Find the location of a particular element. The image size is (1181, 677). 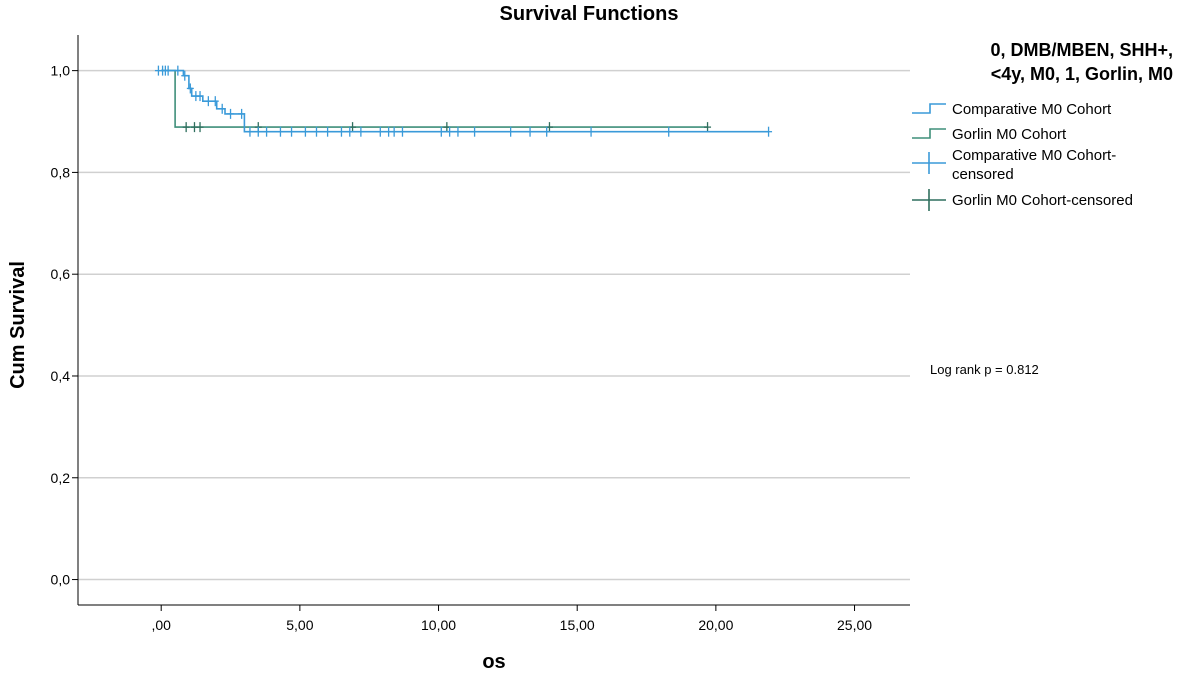

x-tick-label-4: 20,00 is located at coordinates (715, 625).